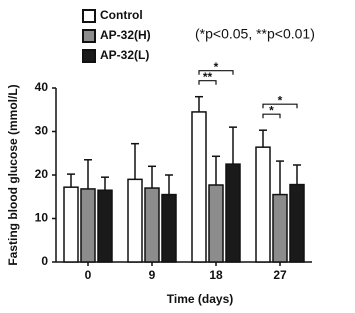 This screenshot has height=313, width=355. I want to click on significance-label: **, so click(208, 77).